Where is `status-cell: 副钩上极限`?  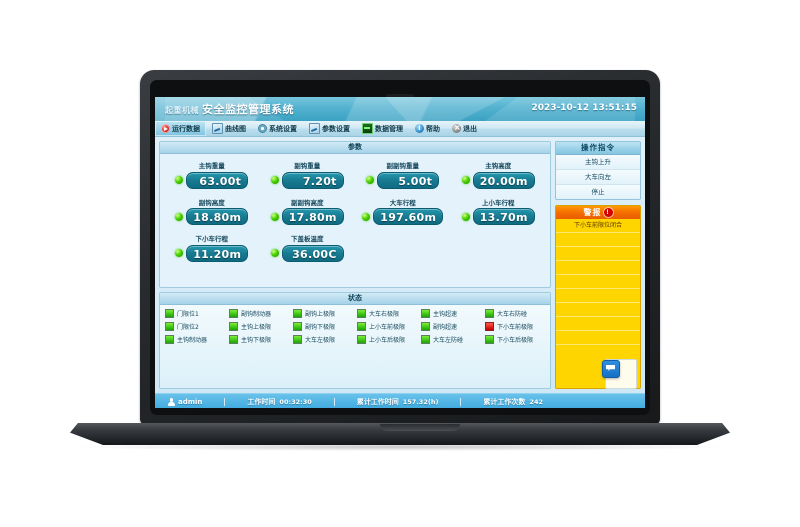 status-cell: 副钩上极限 is located at coordinates (323, 313).